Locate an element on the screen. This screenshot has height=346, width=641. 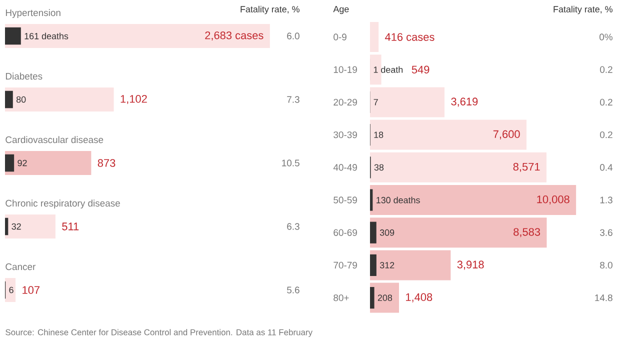
y-tick-label: Diabetes is located at coordinates (24, 76).